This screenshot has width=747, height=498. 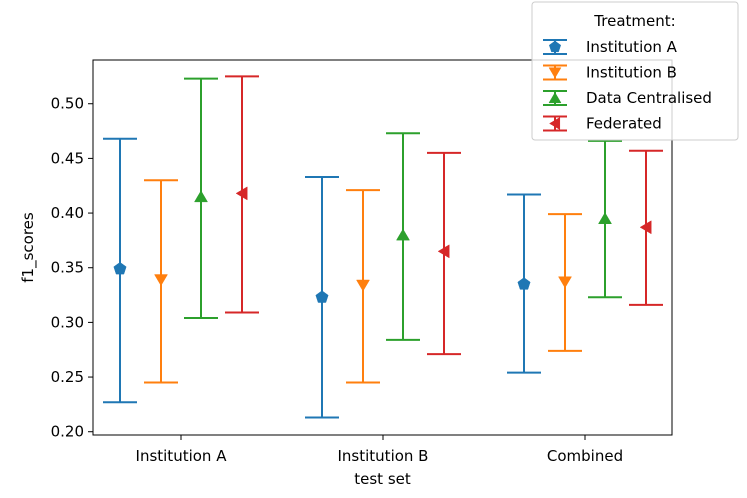 What do you see at coordinates (383, 456) in the screenshot?
I see `x-tick-label: Institution B` at bounding box center [383, 456].